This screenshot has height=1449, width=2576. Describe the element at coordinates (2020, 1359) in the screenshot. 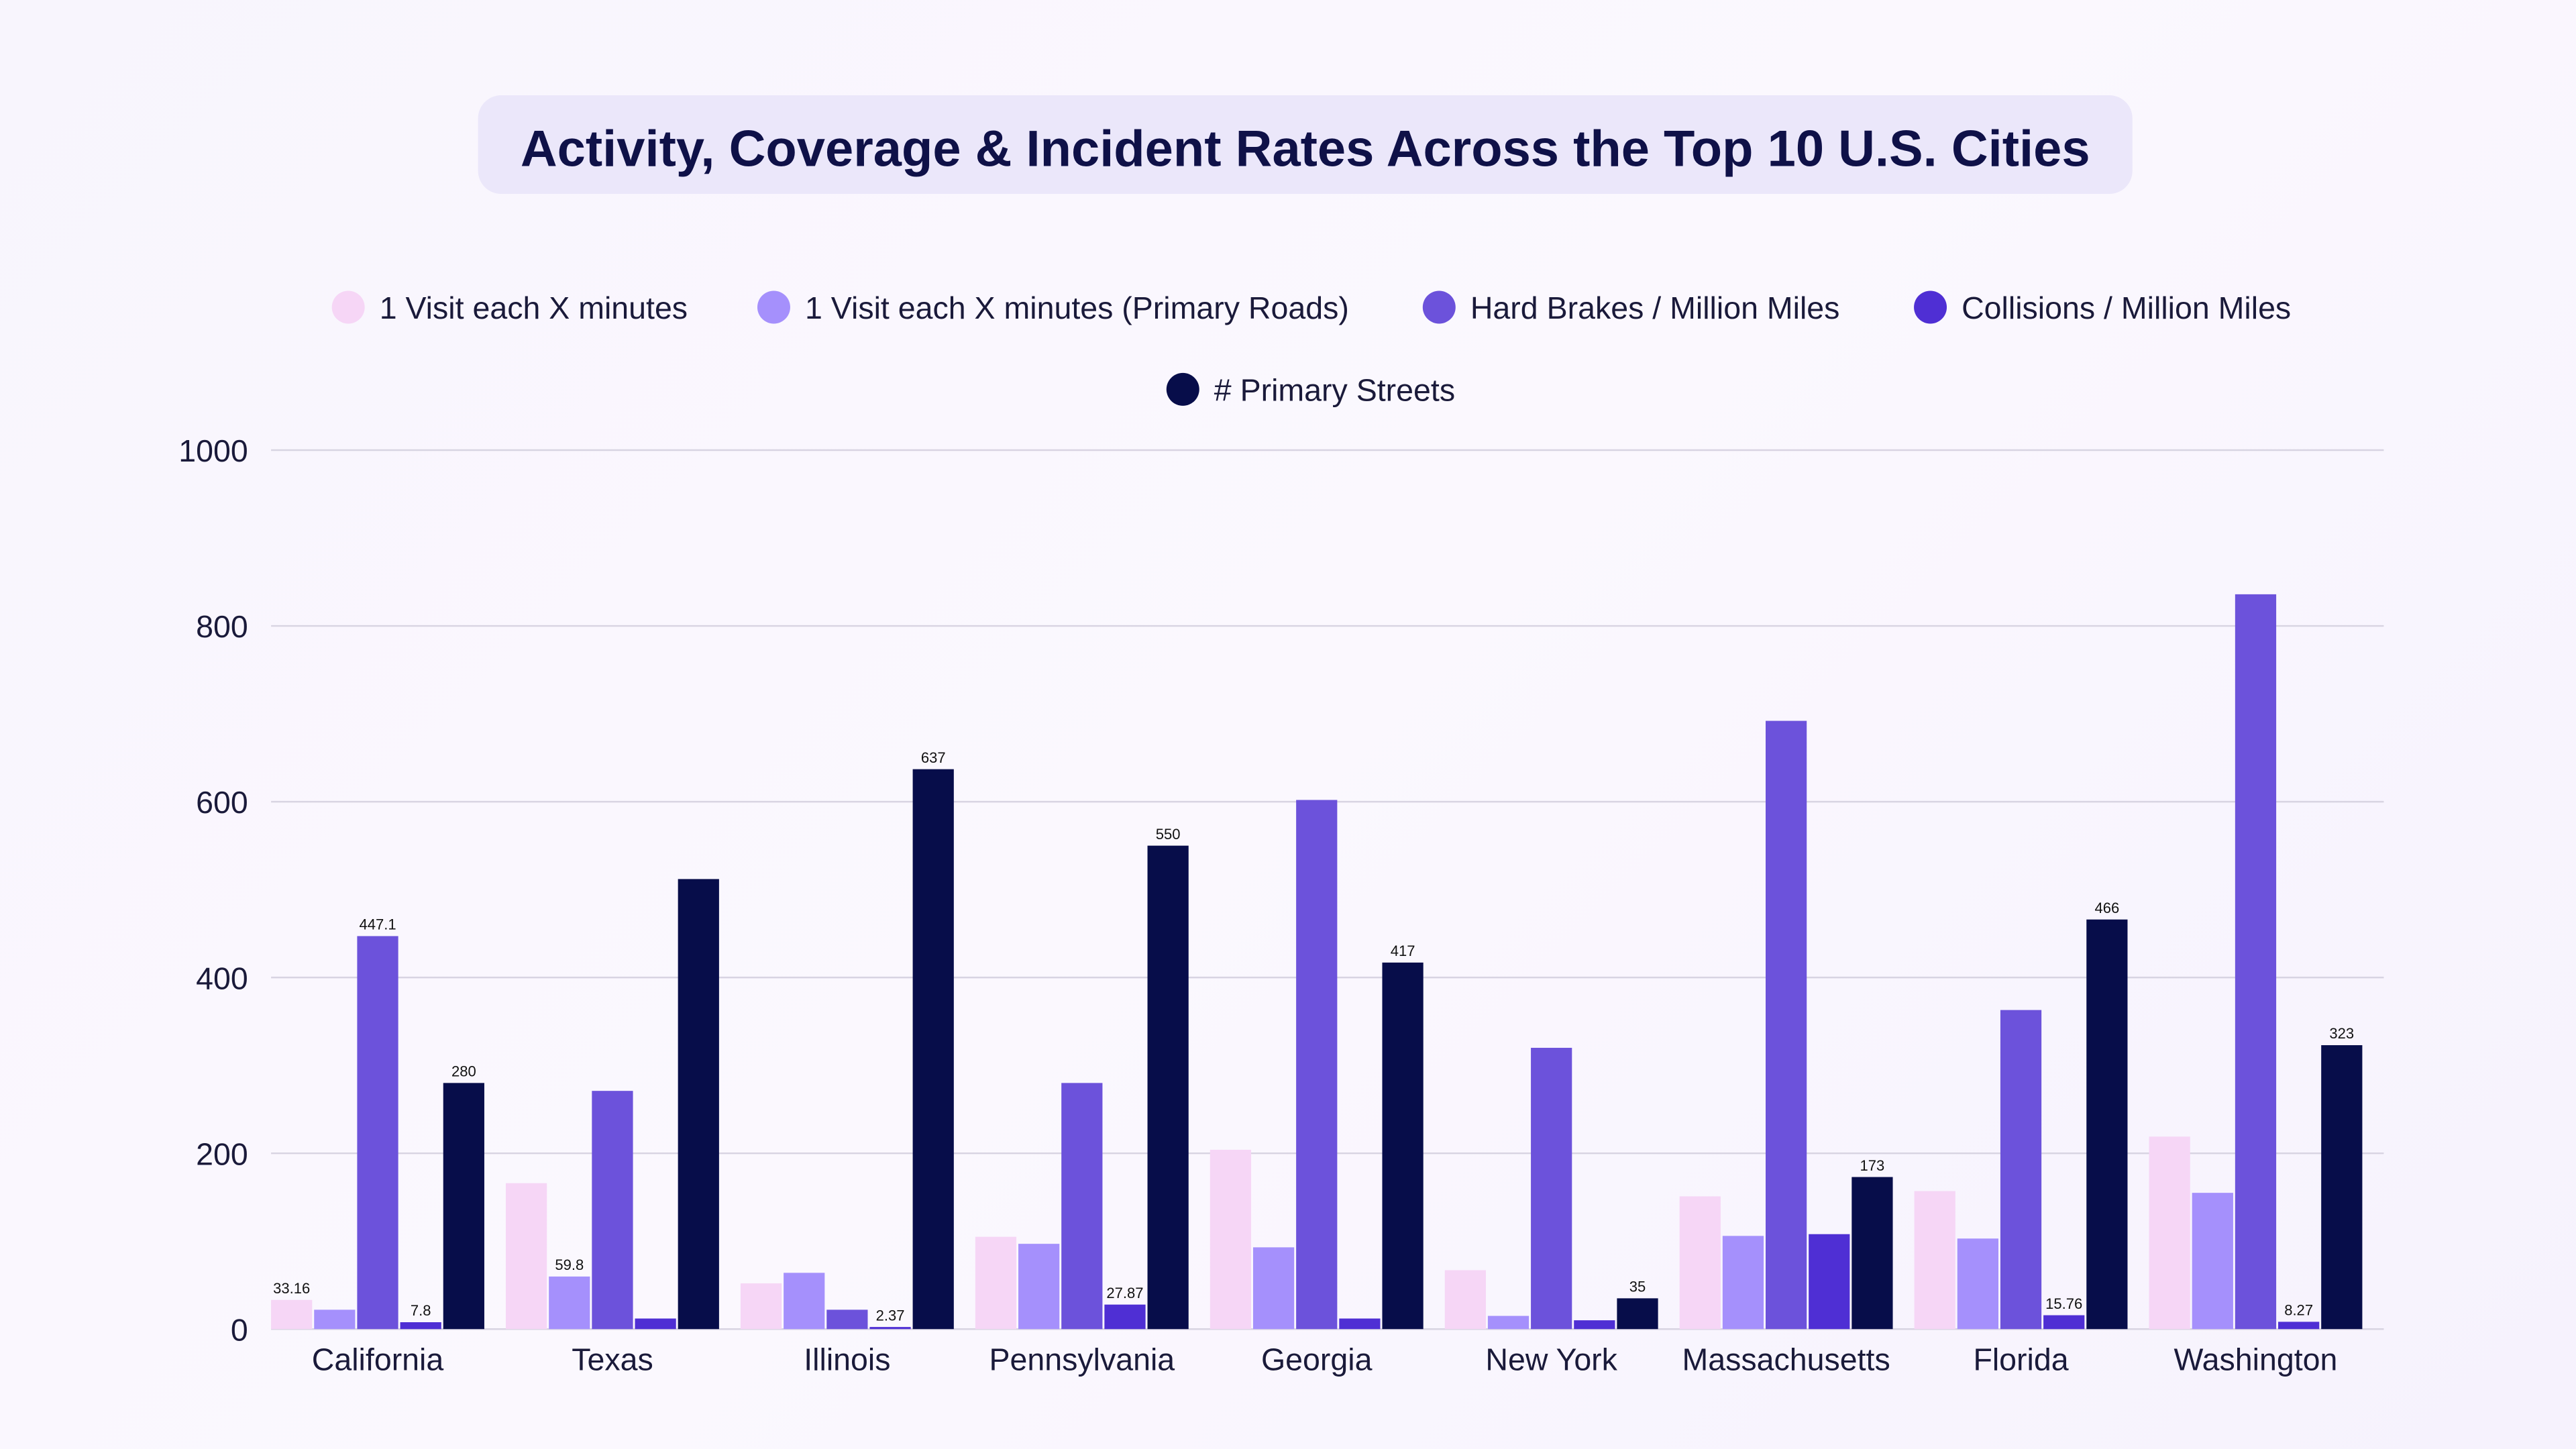

I see `x-tick-label: Florida` at that location.